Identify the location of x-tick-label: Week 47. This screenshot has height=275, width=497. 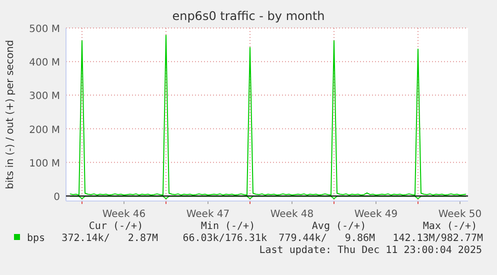
(208, 214).